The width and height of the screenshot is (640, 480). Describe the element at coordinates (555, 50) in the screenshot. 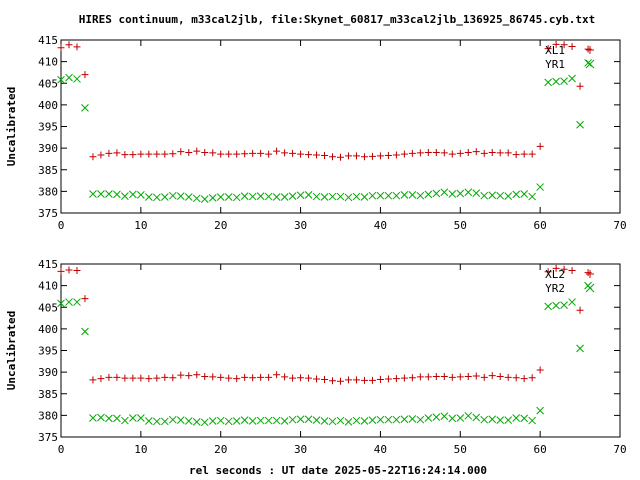

I see `legend-label: XL1` at that location.